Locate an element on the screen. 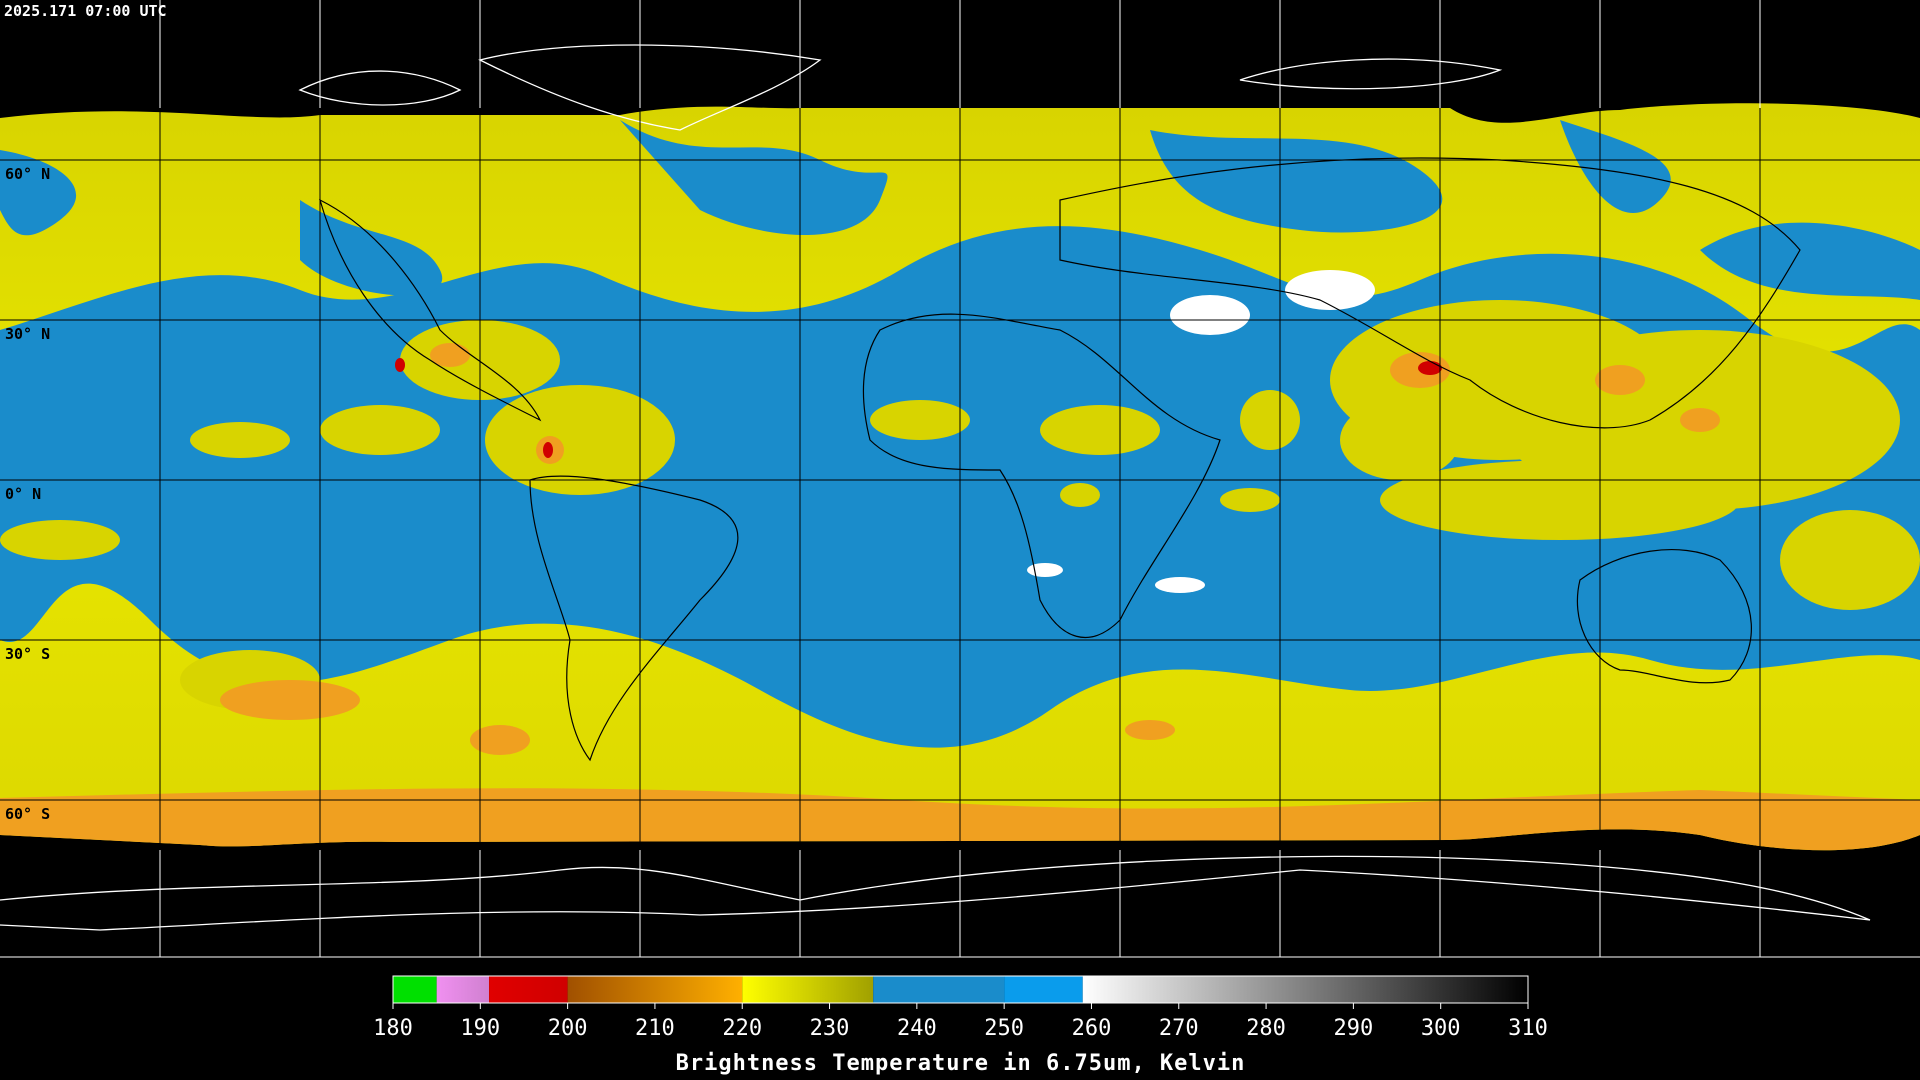 The image size is (1920, 1080). colorbar-frame is located at coordinates (960, 989).